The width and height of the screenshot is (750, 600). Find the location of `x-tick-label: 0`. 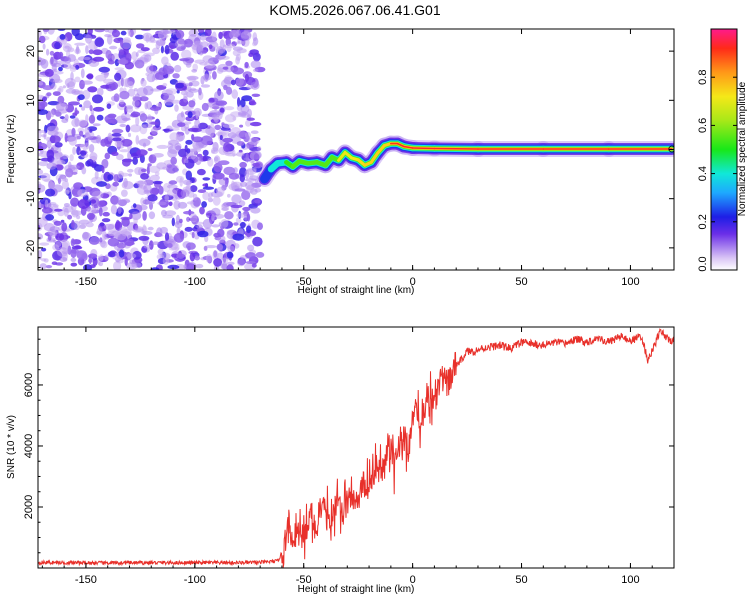

x-tick-label: 0 is located at coordinates (413, 580).